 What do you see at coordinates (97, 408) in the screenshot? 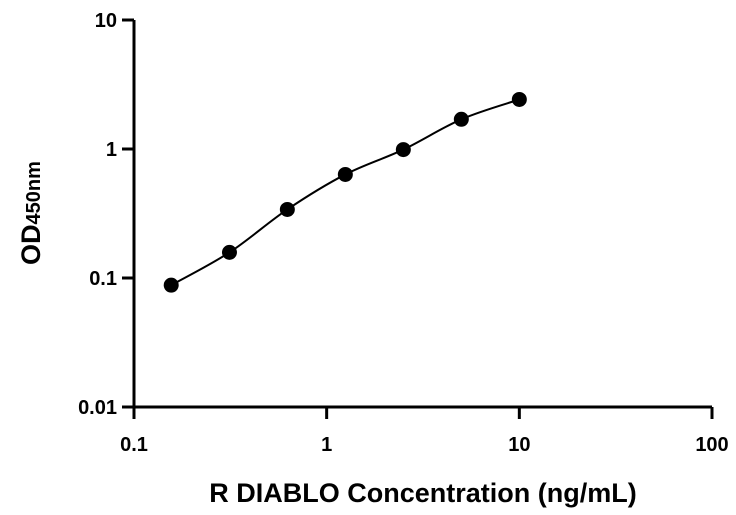
I see `y-tick-label: 0.01` at bounding box center [97, 408].